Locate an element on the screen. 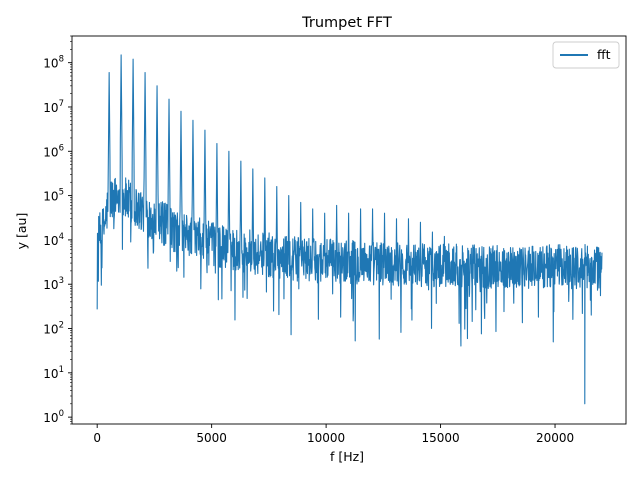 The width and height of the screenshot is (640, 480). x-tick-label: 0 is located at coordinates (97, 438).